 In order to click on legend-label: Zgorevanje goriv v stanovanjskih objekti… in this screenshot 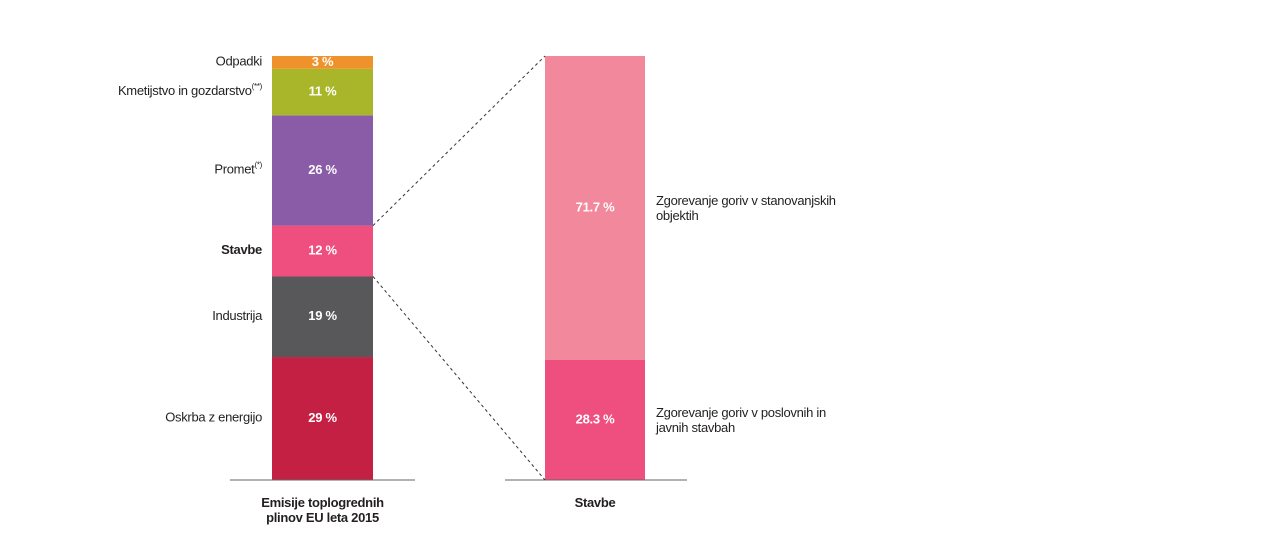, I will do `click(746, 208)`.